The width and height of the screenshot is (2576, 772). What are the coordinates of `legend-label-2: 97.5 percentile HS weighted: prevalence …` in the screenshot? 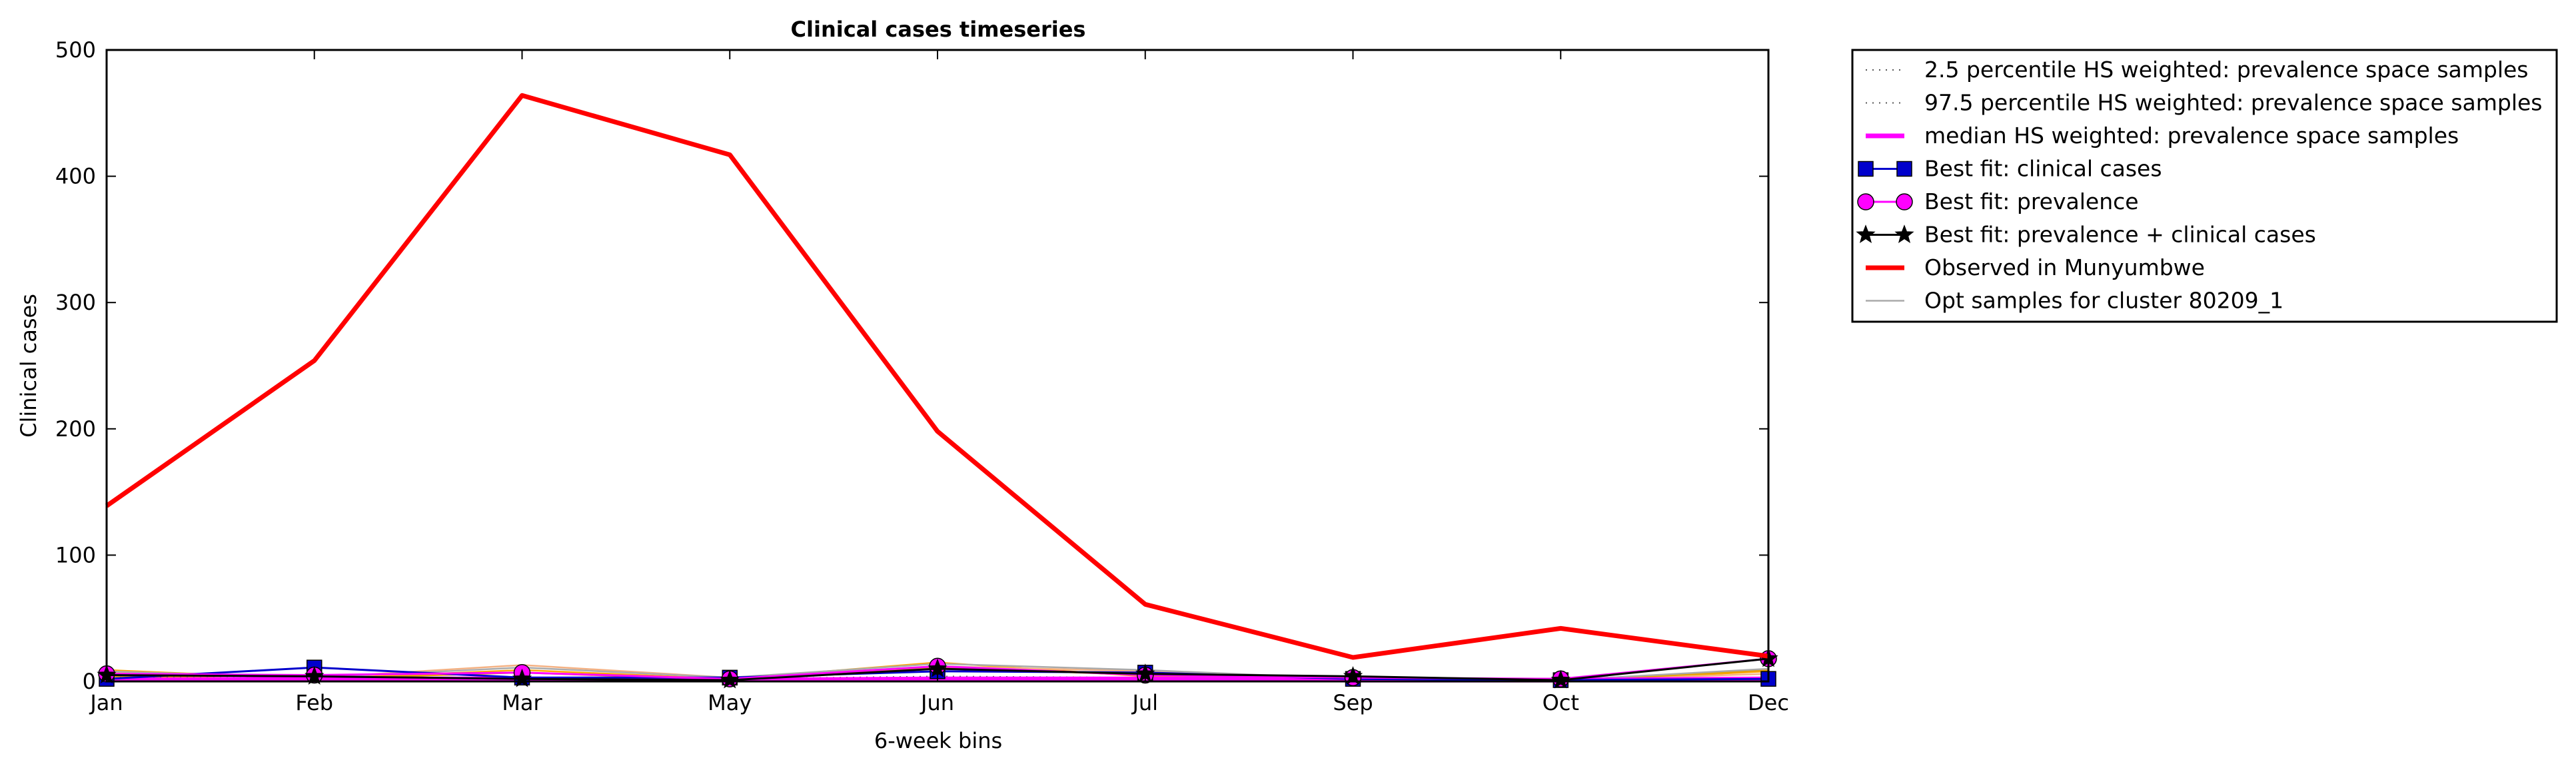 It's located at (2233, 103).